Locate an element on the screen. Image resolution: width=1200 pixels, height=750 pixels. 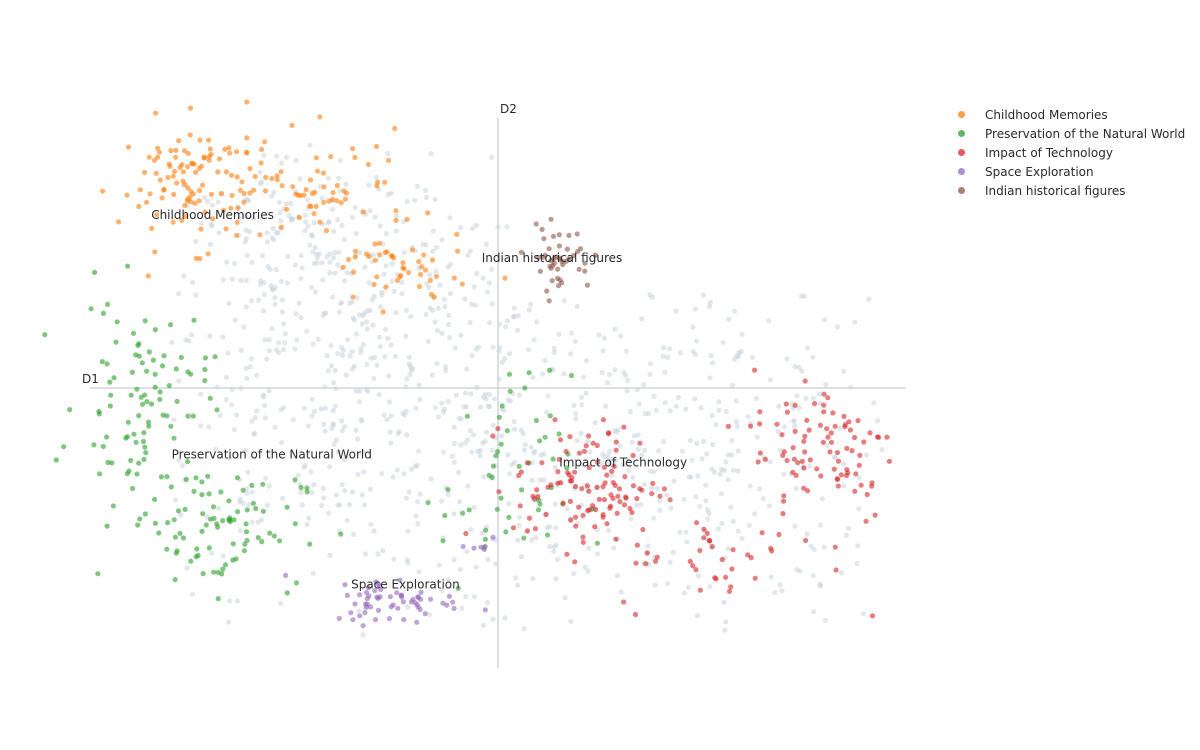
legend-item: Space Exploration is located at coordinates (1070, 171).